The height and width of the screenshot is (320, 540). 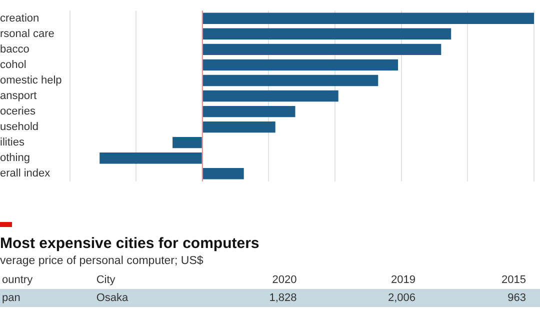 What do you see at coordinates (18, 96) in the screenshot?
I see `y-tick-label: ansport` at bounding box center [18, 96].